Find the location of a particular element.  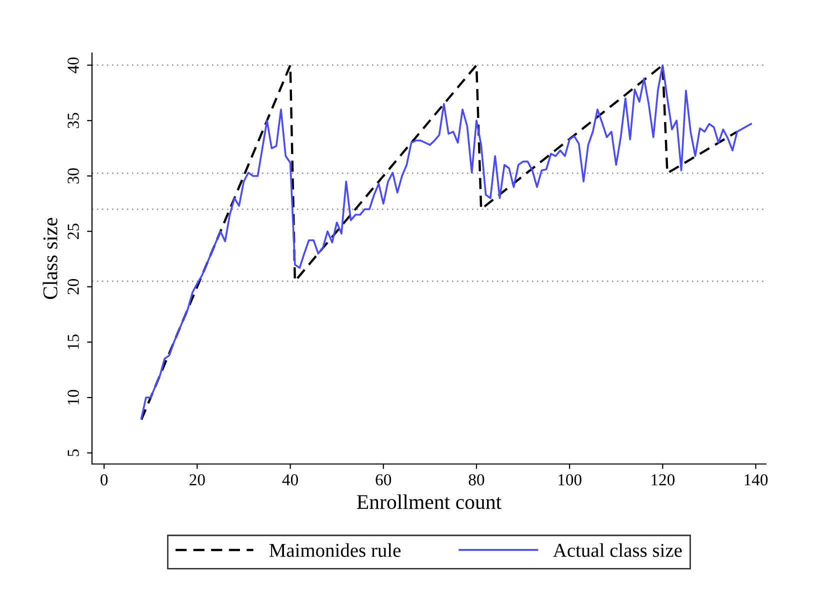

x-tick-label: 20 is located at coordinates (197, 480).